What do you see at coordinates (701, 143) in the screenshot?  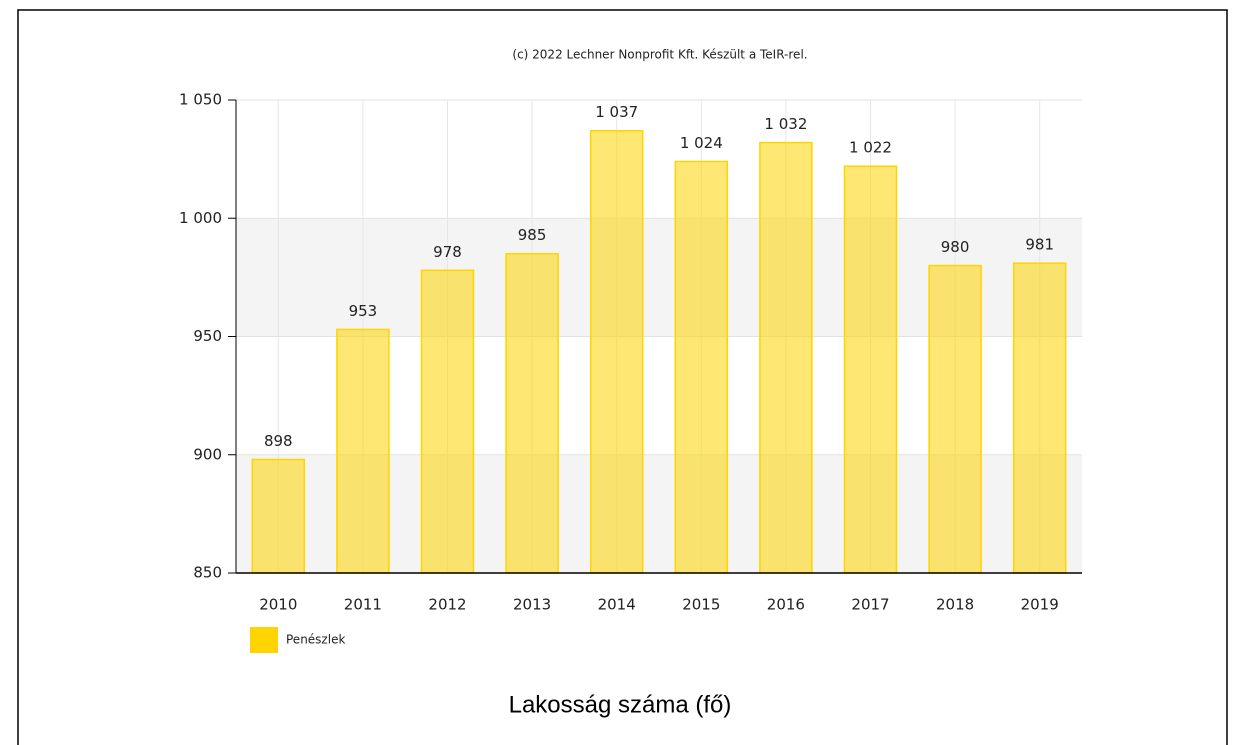 I see `value-label: 1 024` at bounding box center [701, 143].